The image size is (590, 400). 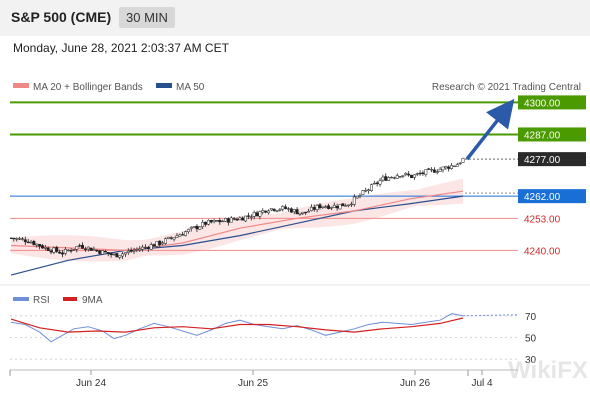 I want to click on rsi-grid, so click(x=264, y=337).